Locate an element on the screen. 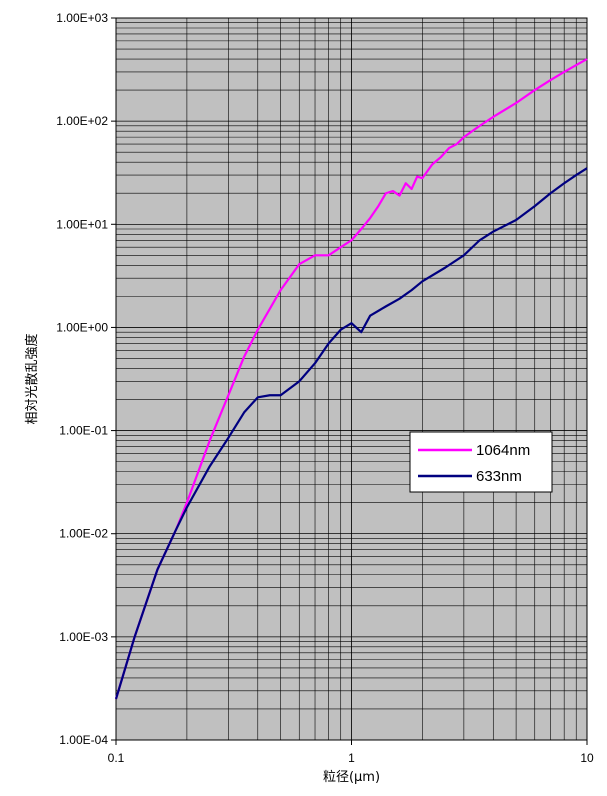 The width and height of the screenshot is (607, 796). y-tick-label: 1.00E-03 is located at coordinates (83, 637).